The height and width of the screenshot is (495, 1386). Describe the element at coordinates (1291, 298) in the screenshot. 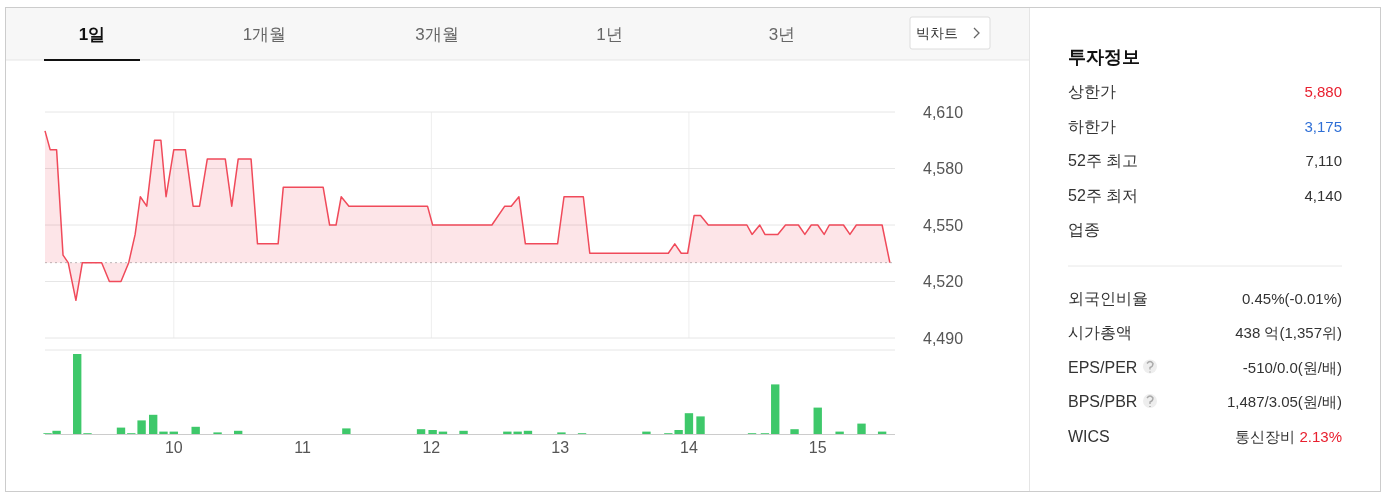

I see `text: 0.45%(-0.01%)` at that location.